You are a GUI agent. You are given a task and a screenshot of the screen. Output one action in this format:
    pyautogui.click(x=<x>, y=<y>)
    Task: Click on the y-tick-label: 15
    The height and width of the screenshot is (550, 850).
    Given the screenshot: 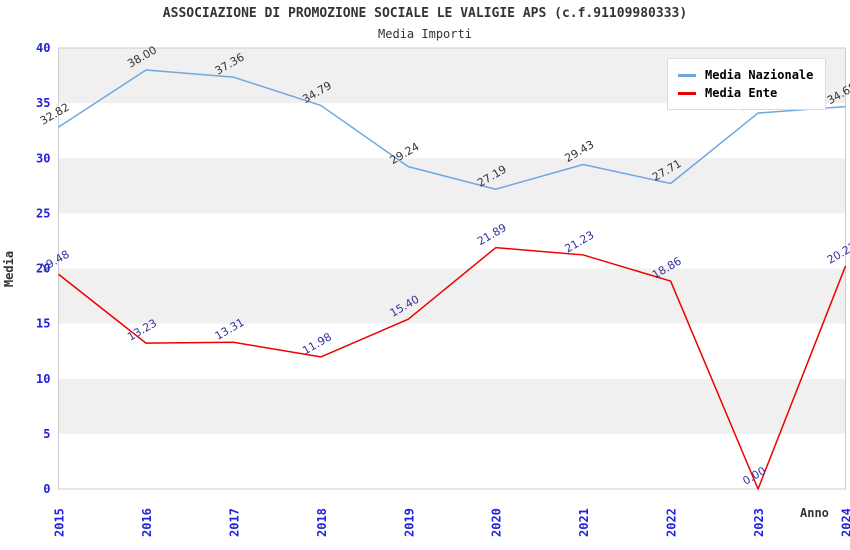 What is the action you would take?
    pyautogui.click(x=43, y=324)
    